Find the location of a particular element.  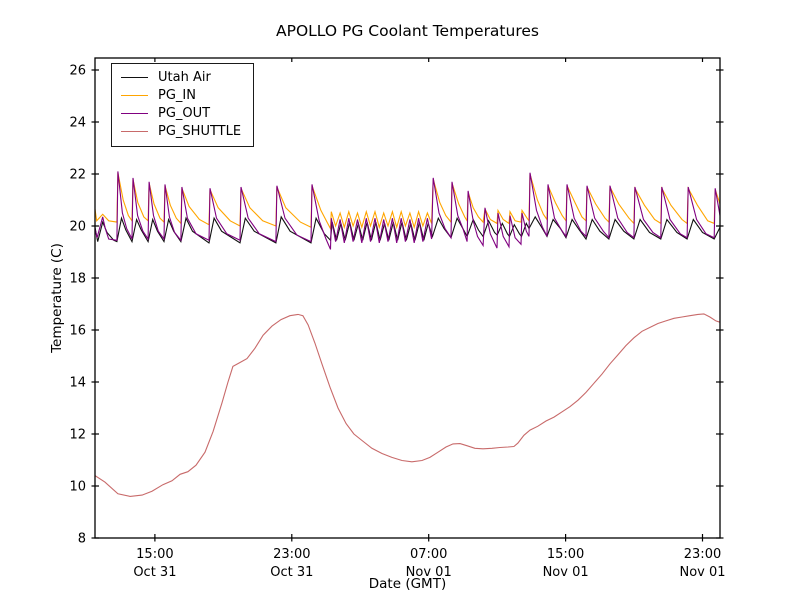

legend-item-pg-shuttle: PG_SHUTTLE is located at coordinates (181, 131).